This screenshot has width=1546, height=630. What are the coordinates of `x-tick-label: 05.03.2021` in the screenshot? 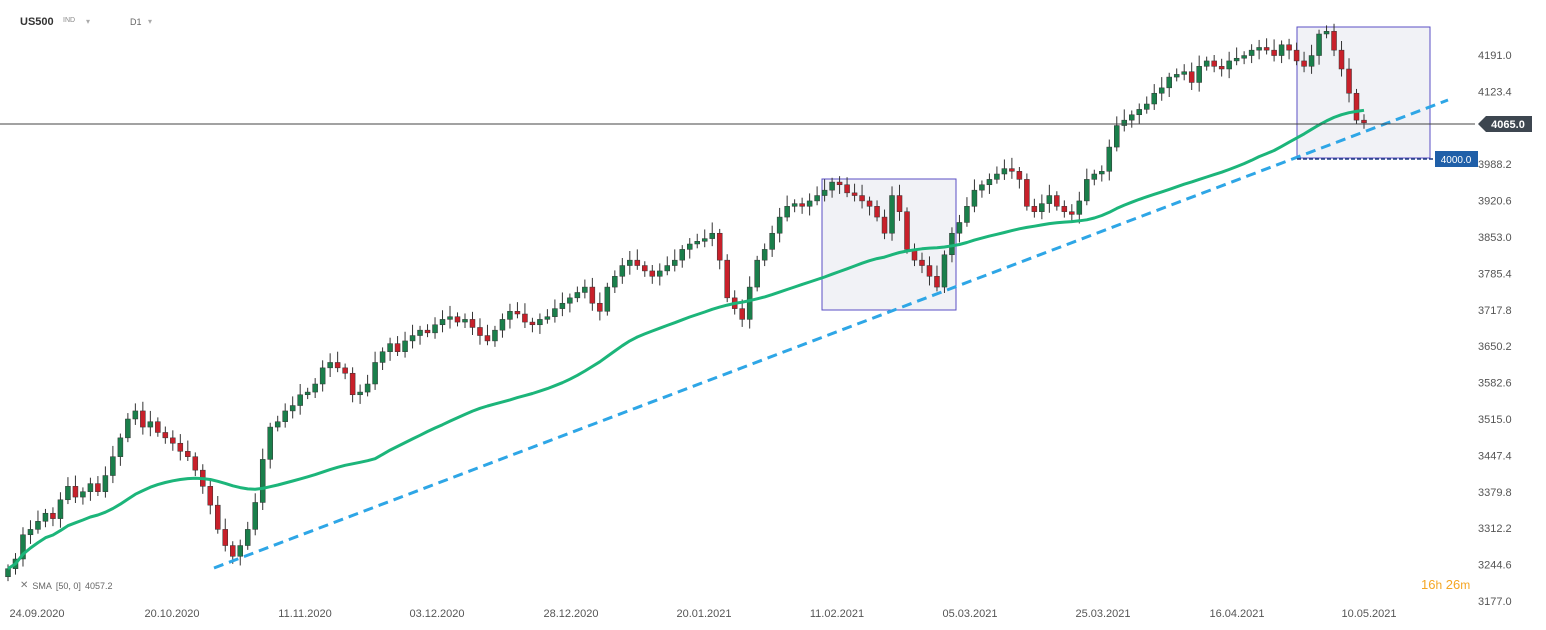 It's located at (969, 614).